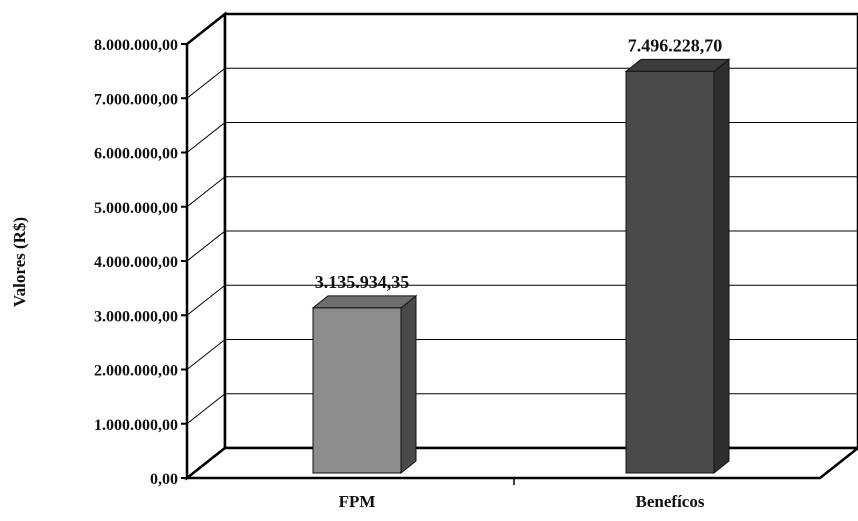 This screenshot has width=858, height=521. Describe the element at coordinates (136, 208) in the screenshot. I see `y-tick-label: 5.000.000,00` at that location.